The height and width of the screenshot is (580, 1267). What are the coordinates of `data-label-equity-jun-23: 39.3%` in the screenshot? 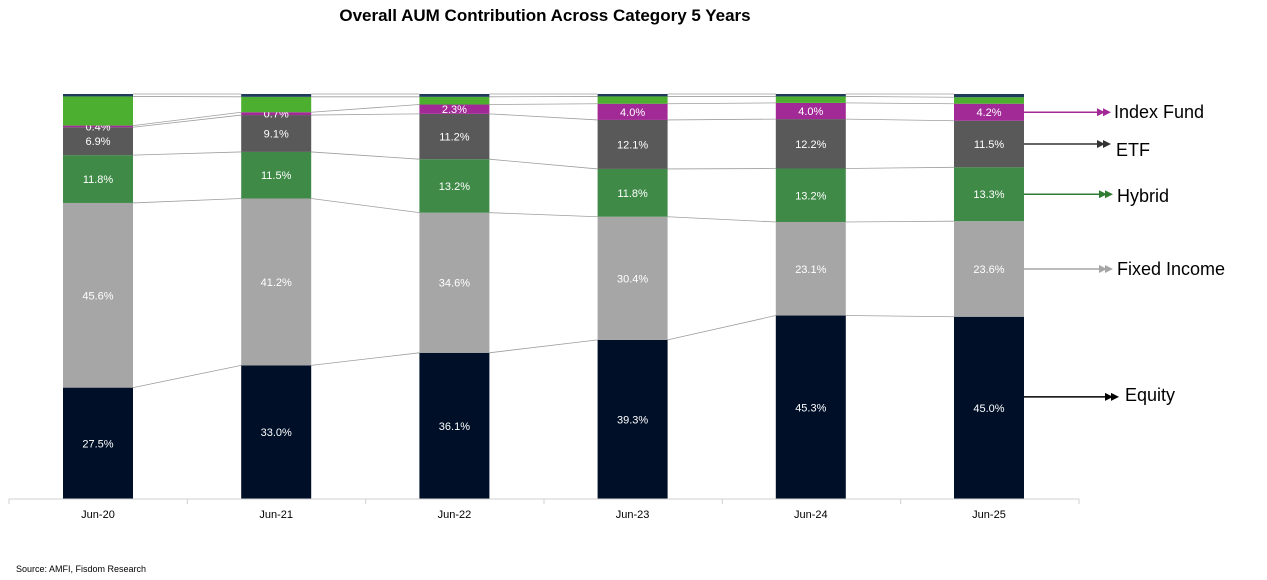 It's located at (632, 420).